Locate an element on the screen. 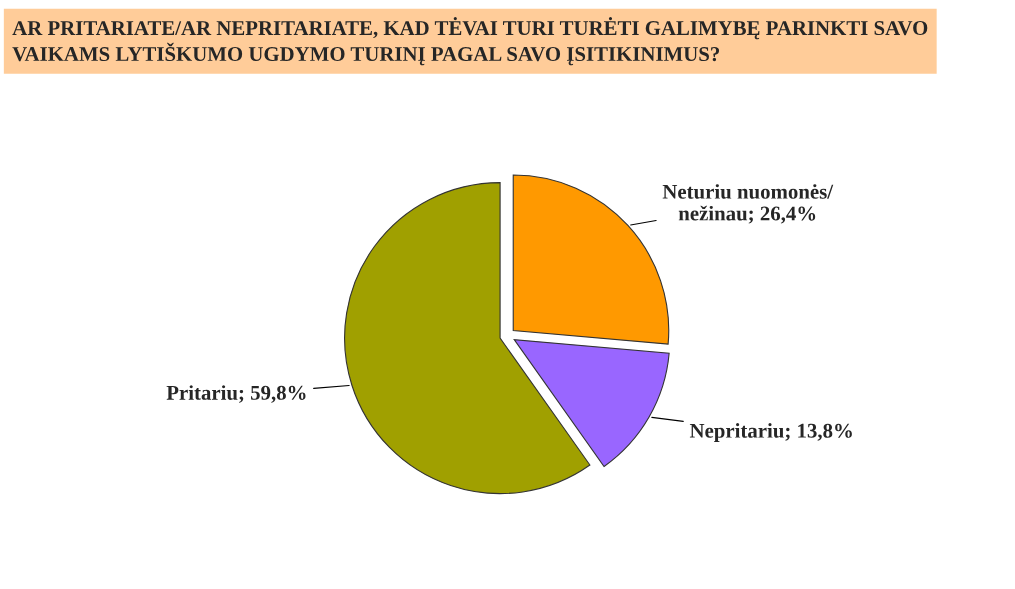 The width and height of the screenshot is (1015, 589). slice-label: Neturiu nuomonės/ nežinau; 26,4% is located at coordinates (748, 204).